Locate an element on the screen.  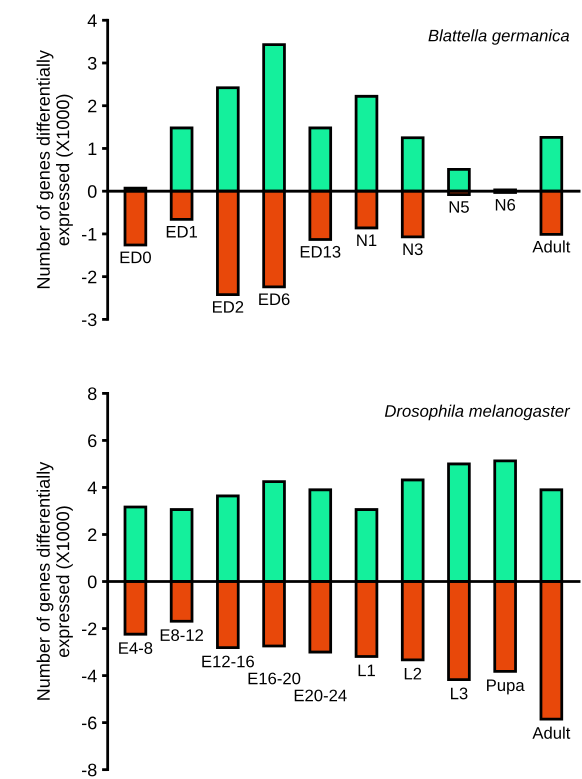
y-tick-label: 8 is located at coordinates (92, 393).